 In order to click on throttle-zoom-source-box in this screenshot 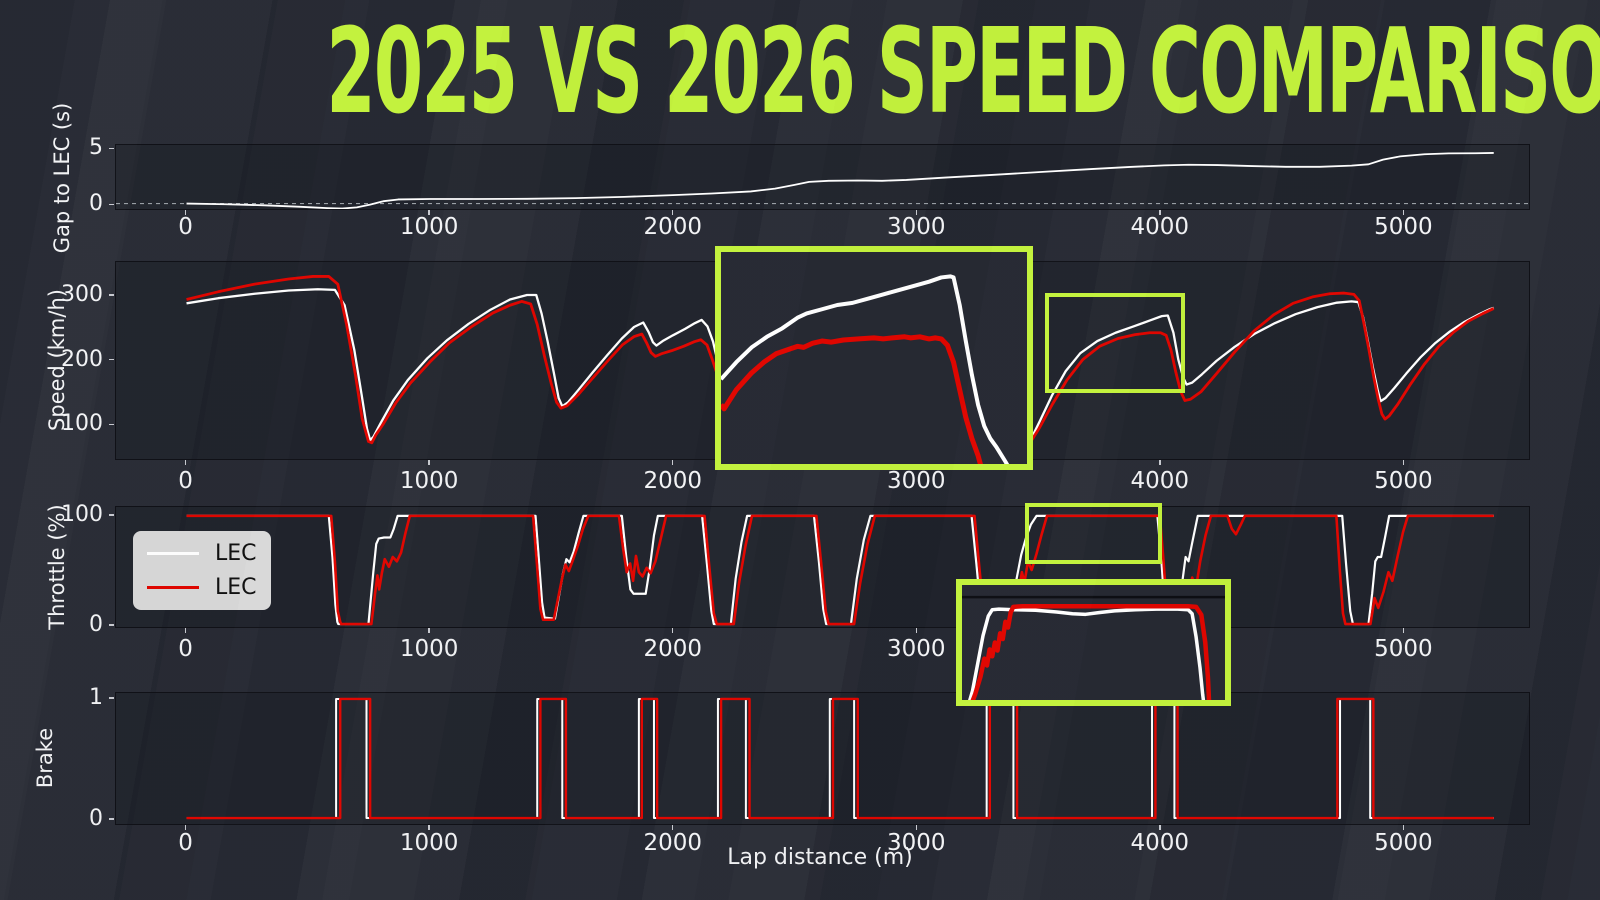, I will do `click(1093, 533)`.